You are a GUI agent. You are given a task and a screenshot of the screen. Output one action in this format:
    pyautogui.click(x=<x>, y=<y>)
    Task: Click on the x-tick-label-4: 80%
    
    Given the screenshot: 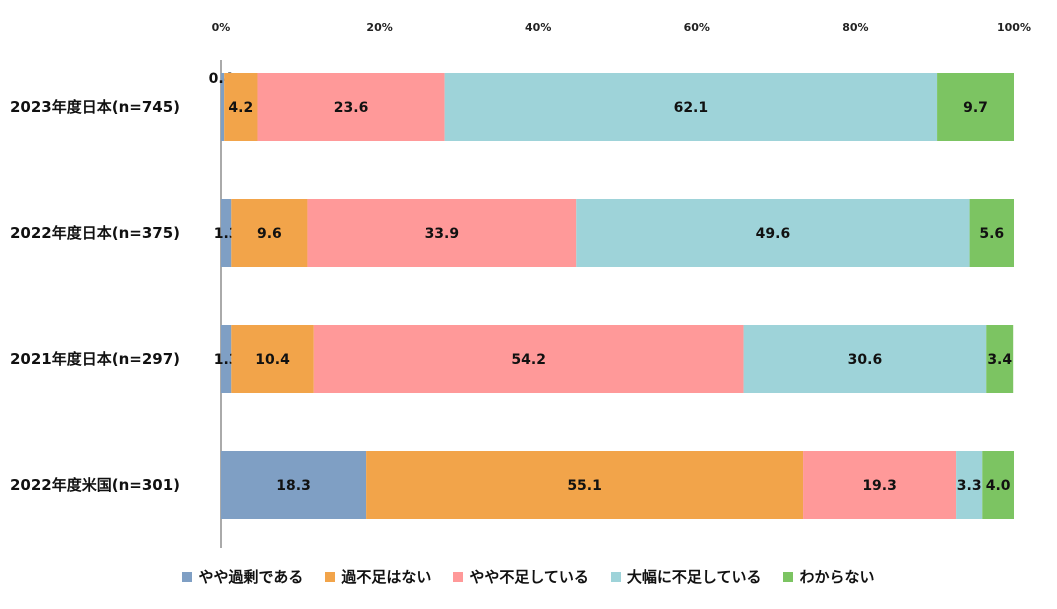 What is the action you would take?
    pyautogui.click(x=855, y=27)
    